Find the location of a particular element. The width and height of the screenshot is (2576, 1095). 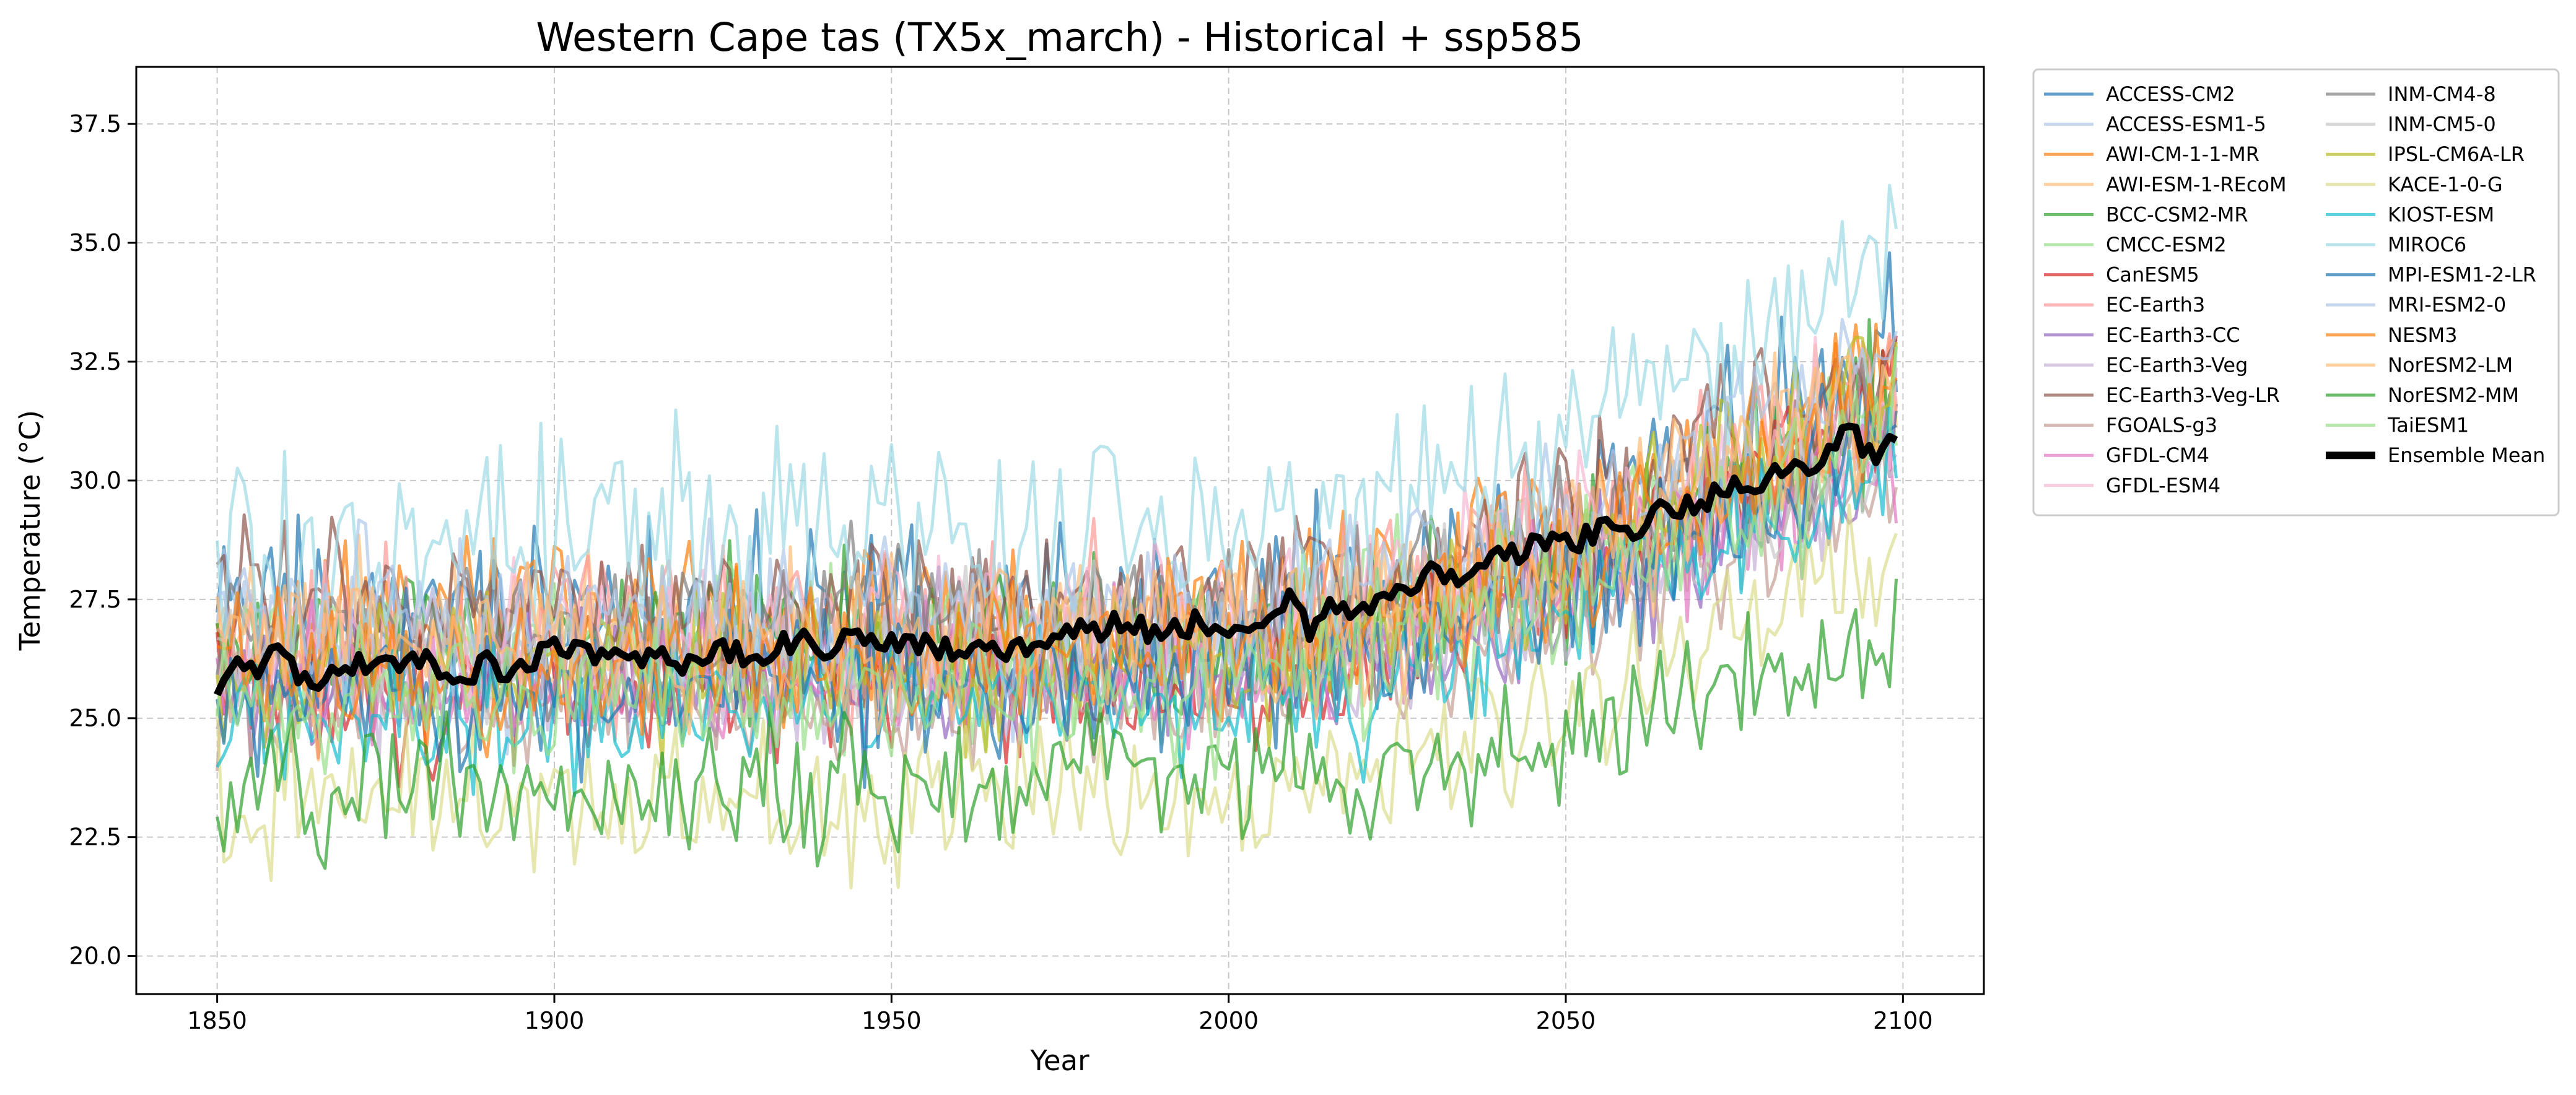

legend-item: ACCESS-ESM1-5 is located at coordinates (2155, 125).